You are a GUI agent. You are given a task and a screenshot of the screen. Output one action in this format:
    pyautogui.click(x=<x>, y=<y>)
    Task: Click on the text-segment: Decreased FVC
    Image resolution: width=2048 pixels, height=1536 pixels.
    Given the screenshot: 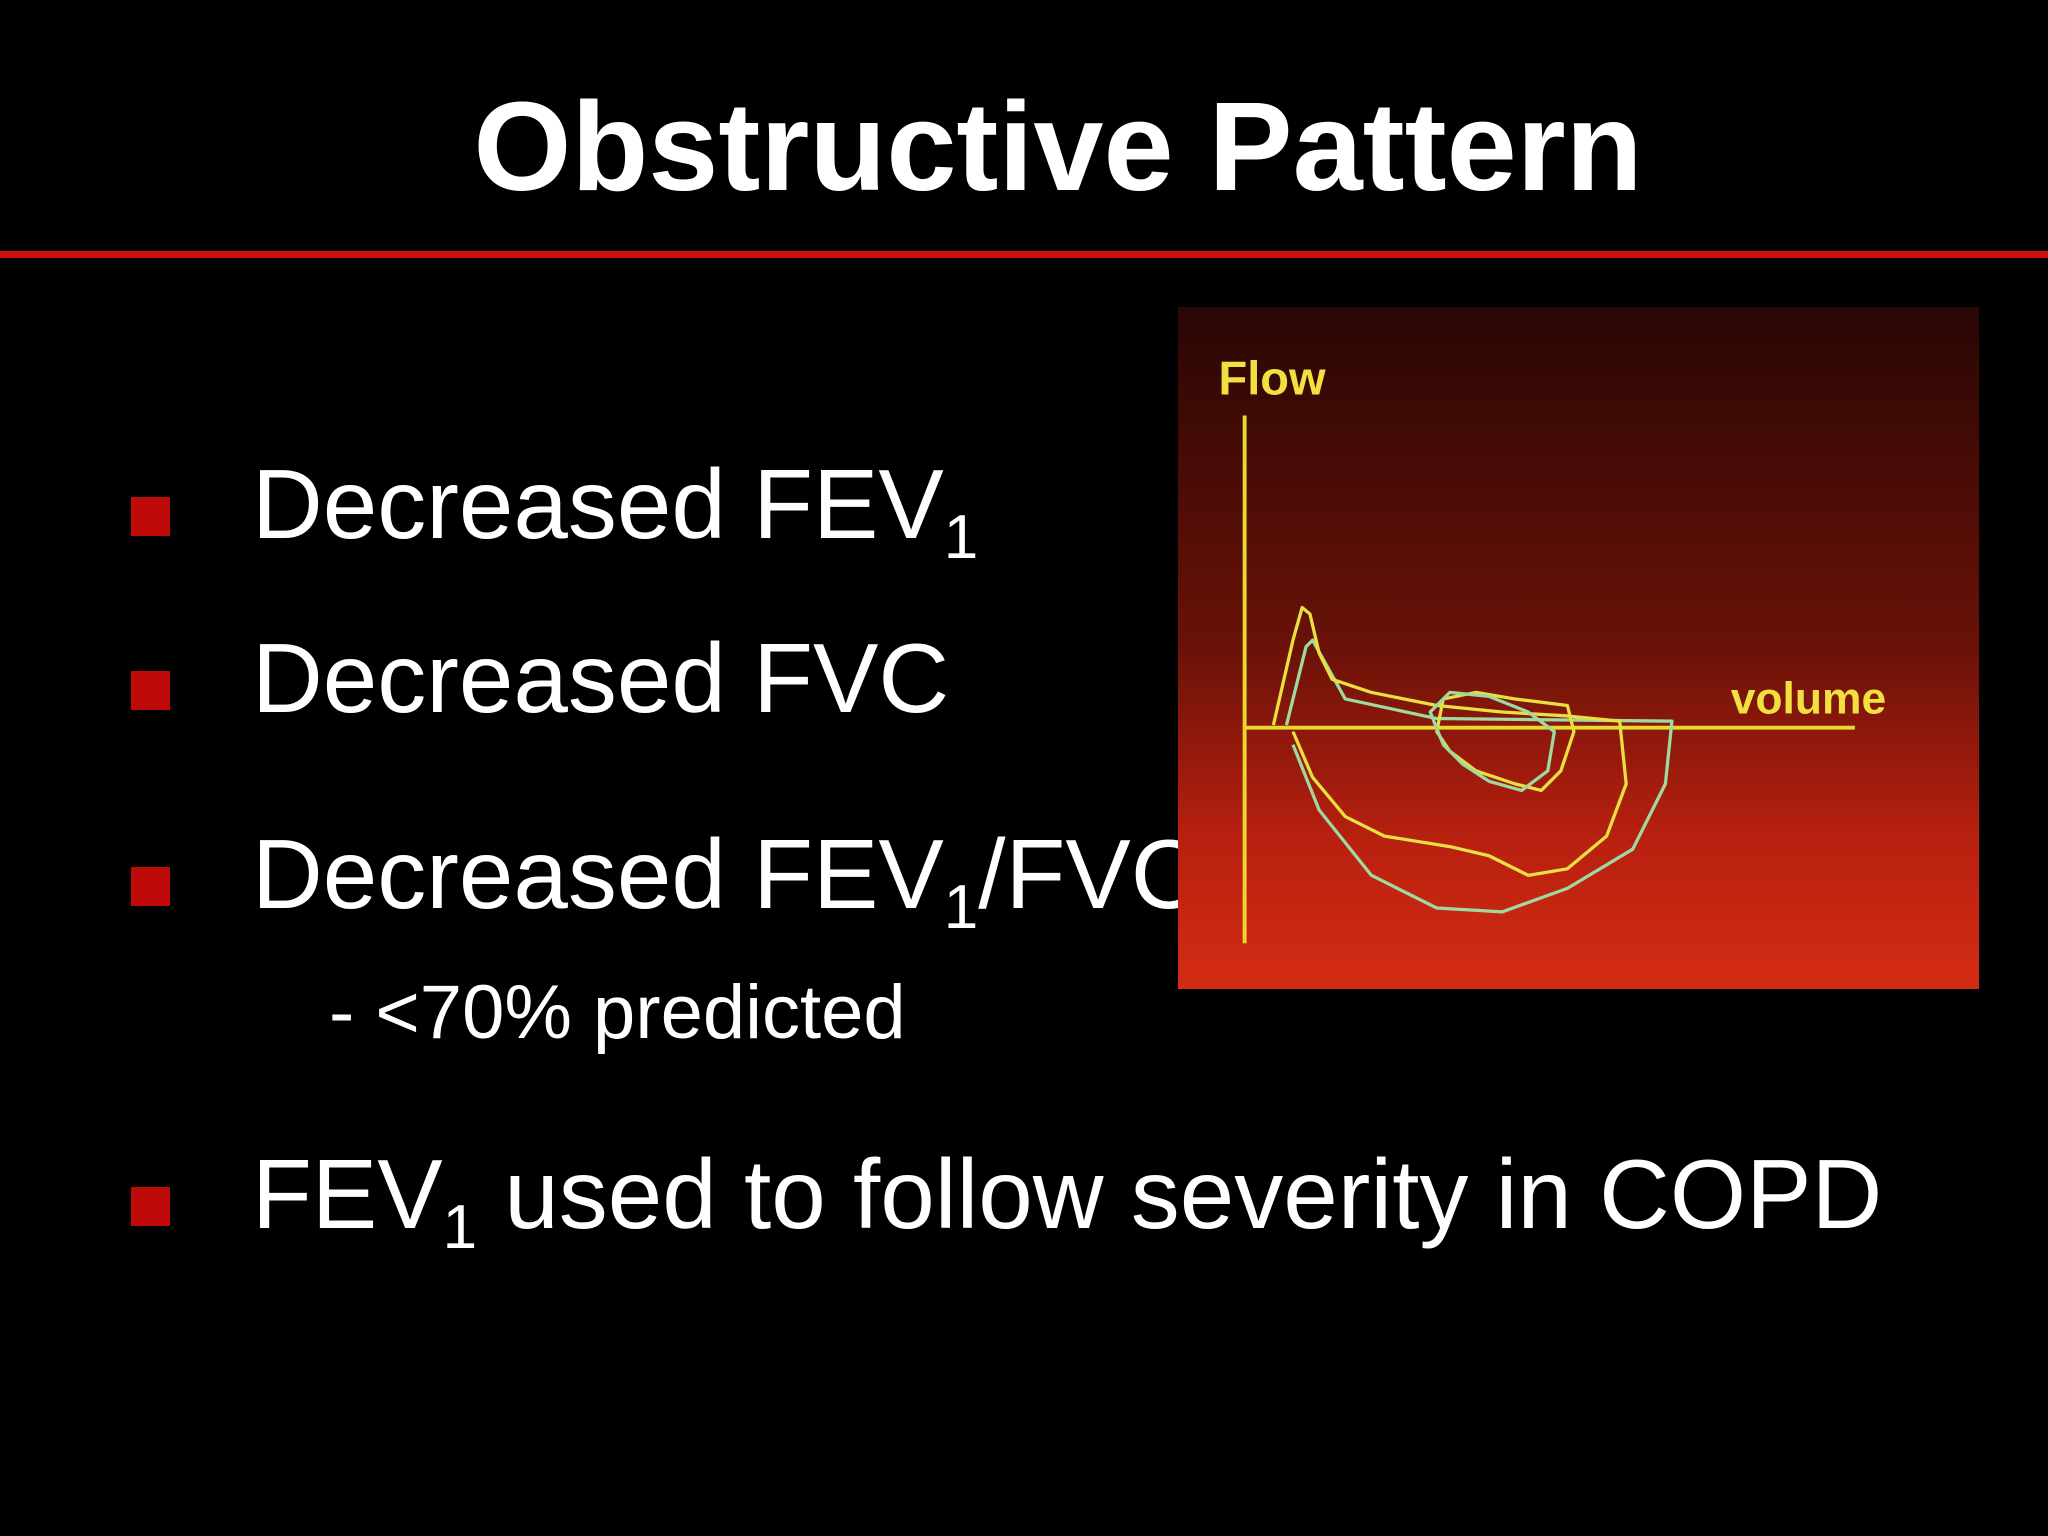 What is the action you would take?
    pyautogui.click(x=600, y=678)
    